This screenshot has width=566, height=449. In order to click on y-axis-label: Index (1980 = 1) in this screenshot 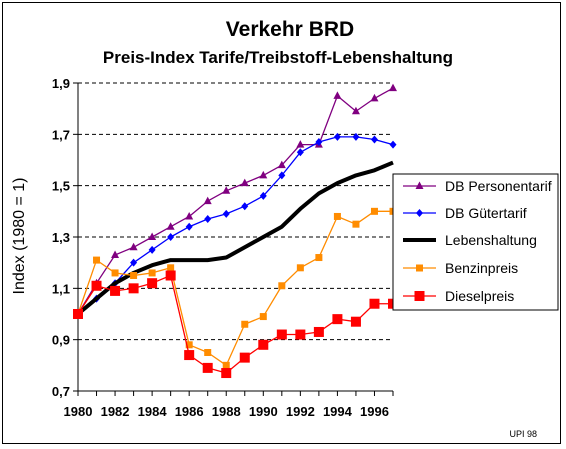, I will do `click(19, 236)`.